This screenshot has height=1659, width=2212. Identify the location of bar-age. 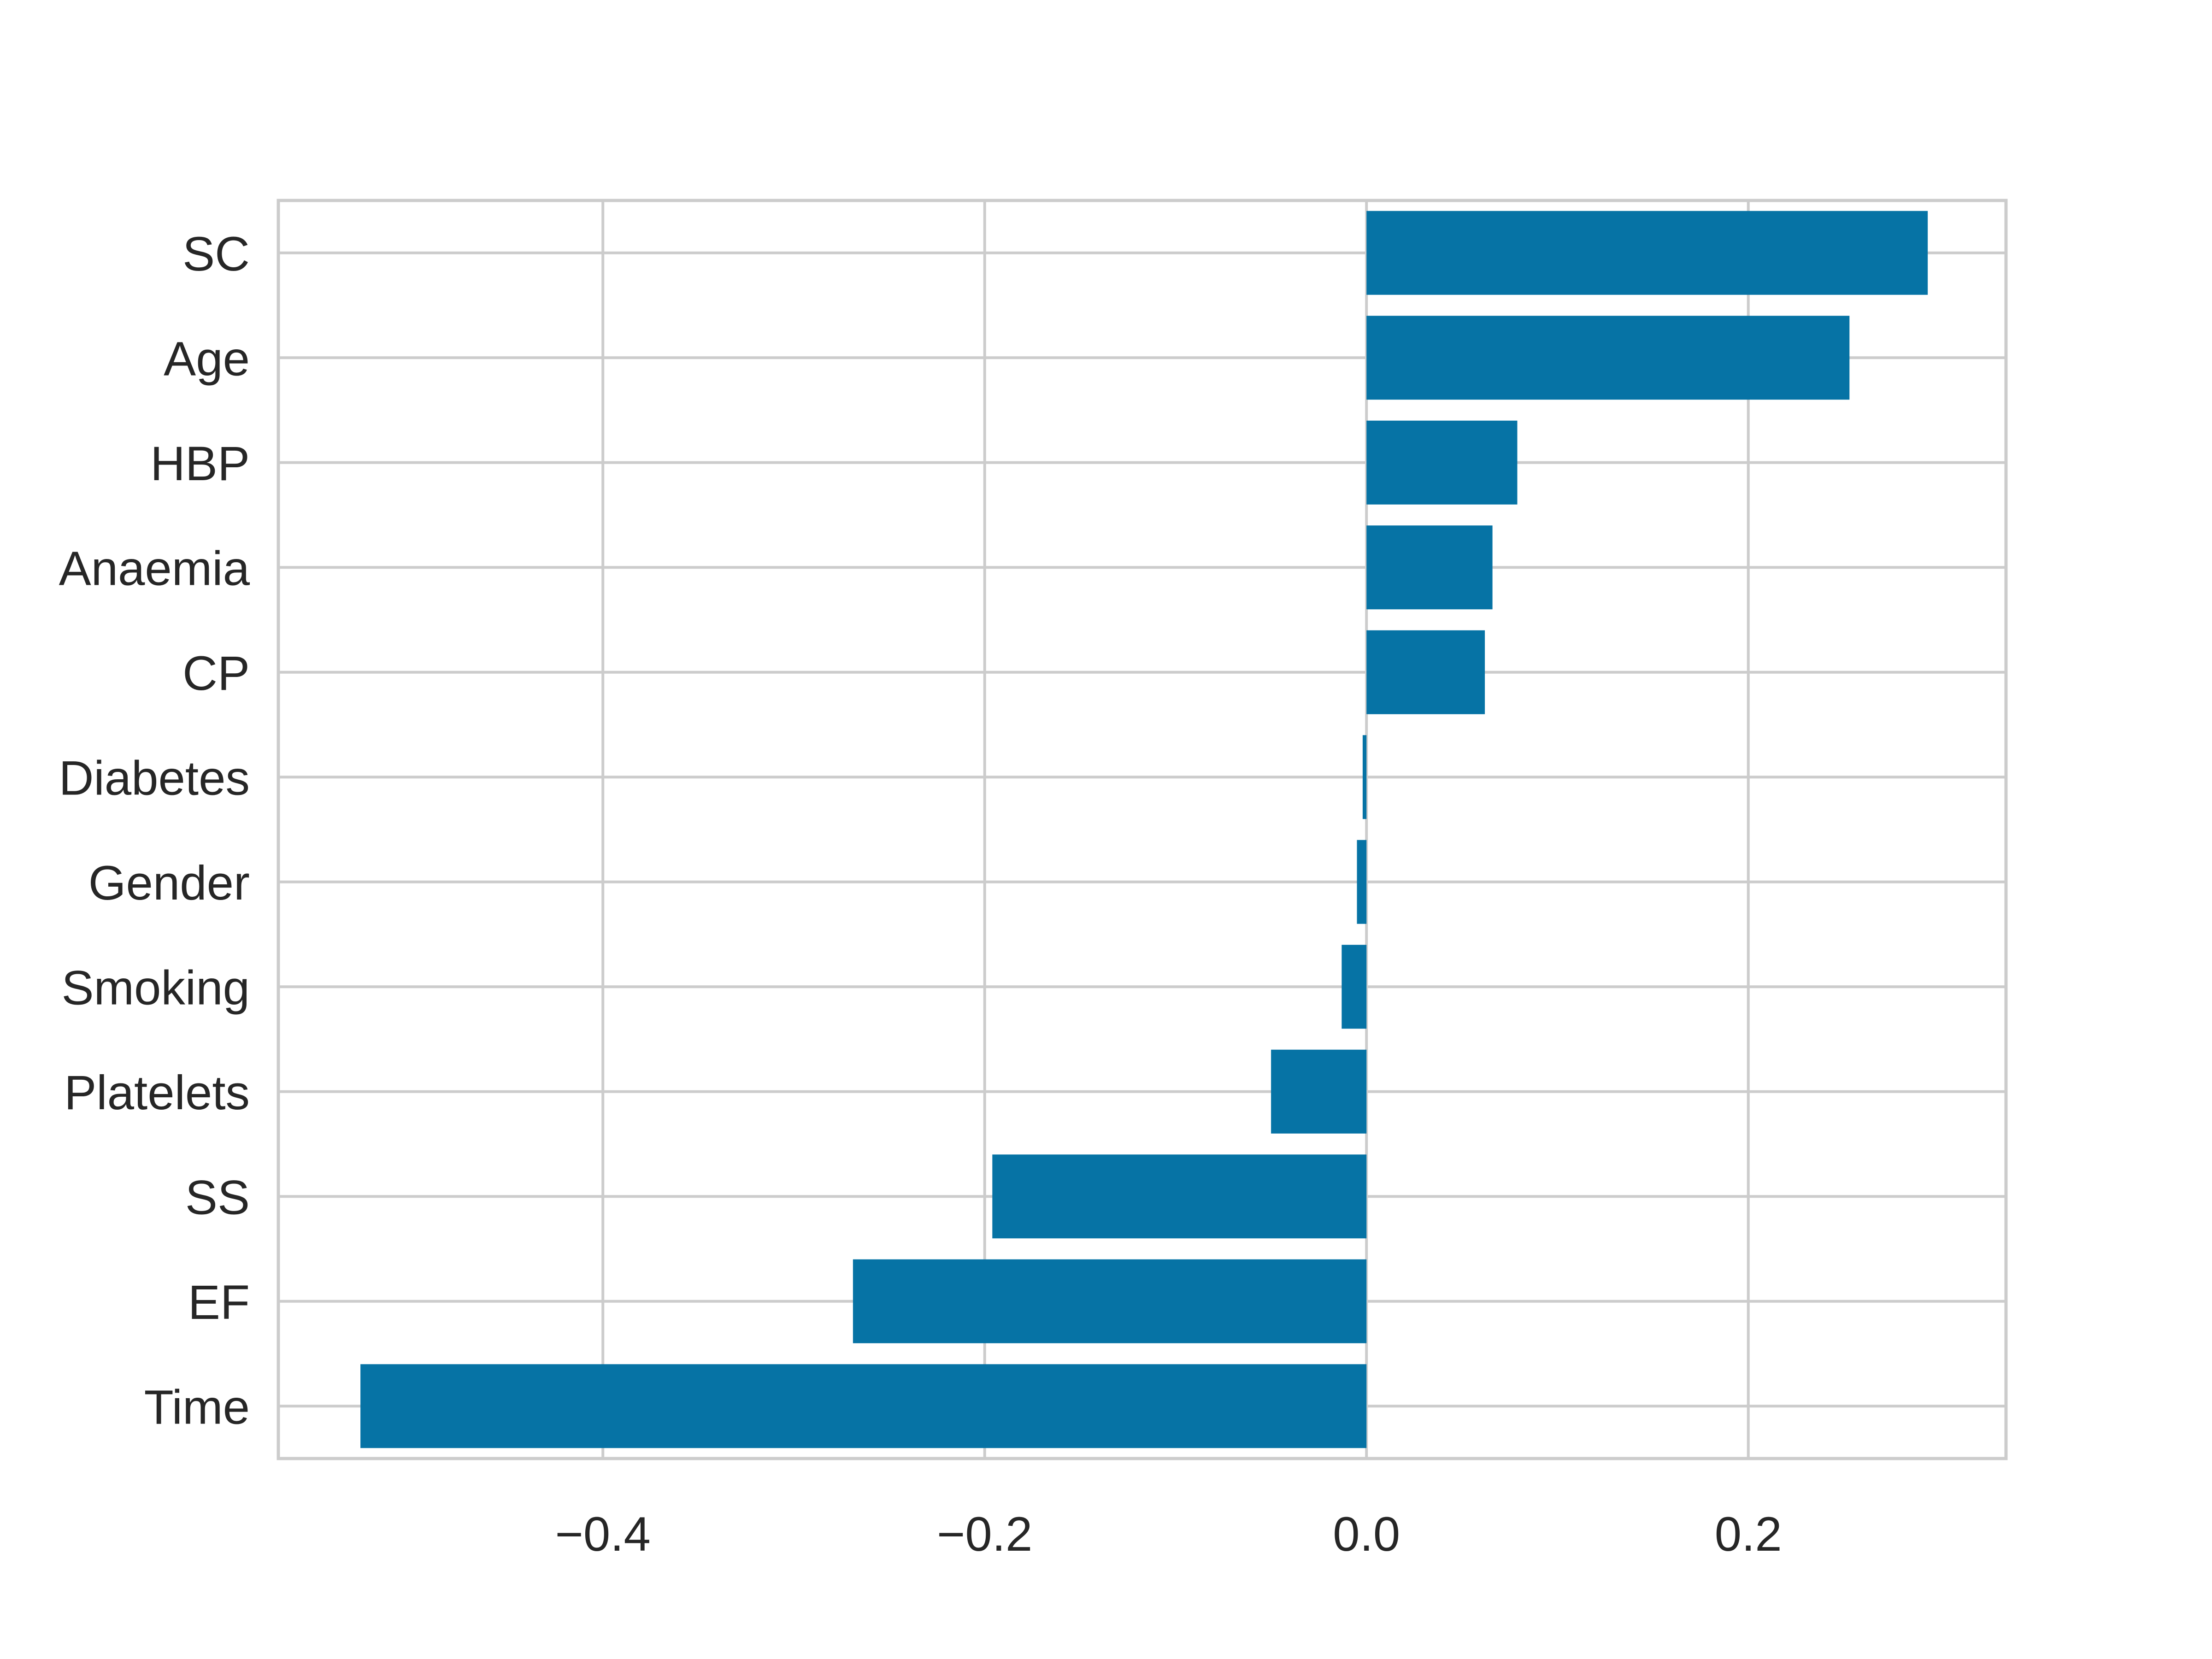
(1608, 358).